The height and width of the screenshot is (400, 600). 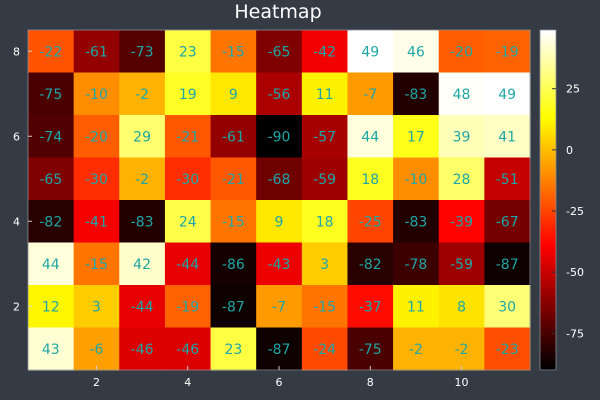 I want to click on y-tick-label: 2, so click(x=16, y=306).